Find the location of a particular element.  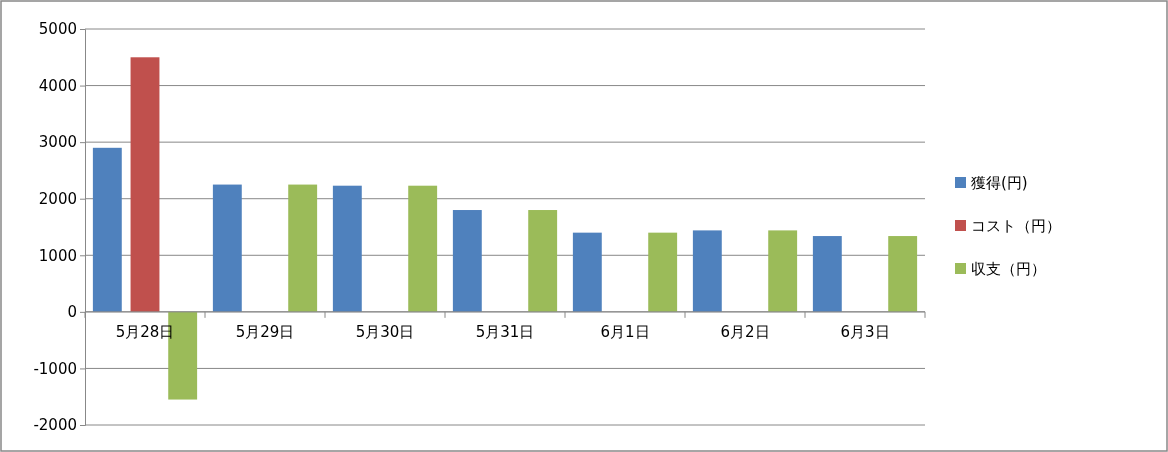

legend-label: 収支（円） is located at coordinates (1008, 269).